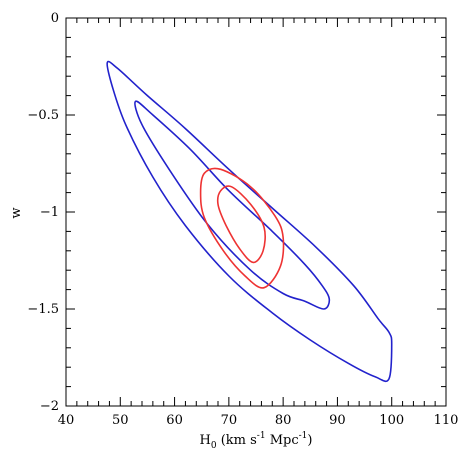 The height and width of the screenshot is (461, 474). What do you see at coordinates (43, 115) in the screenshot?
I see `y-tick-label: −0.5` at bounding box center [43, 115].